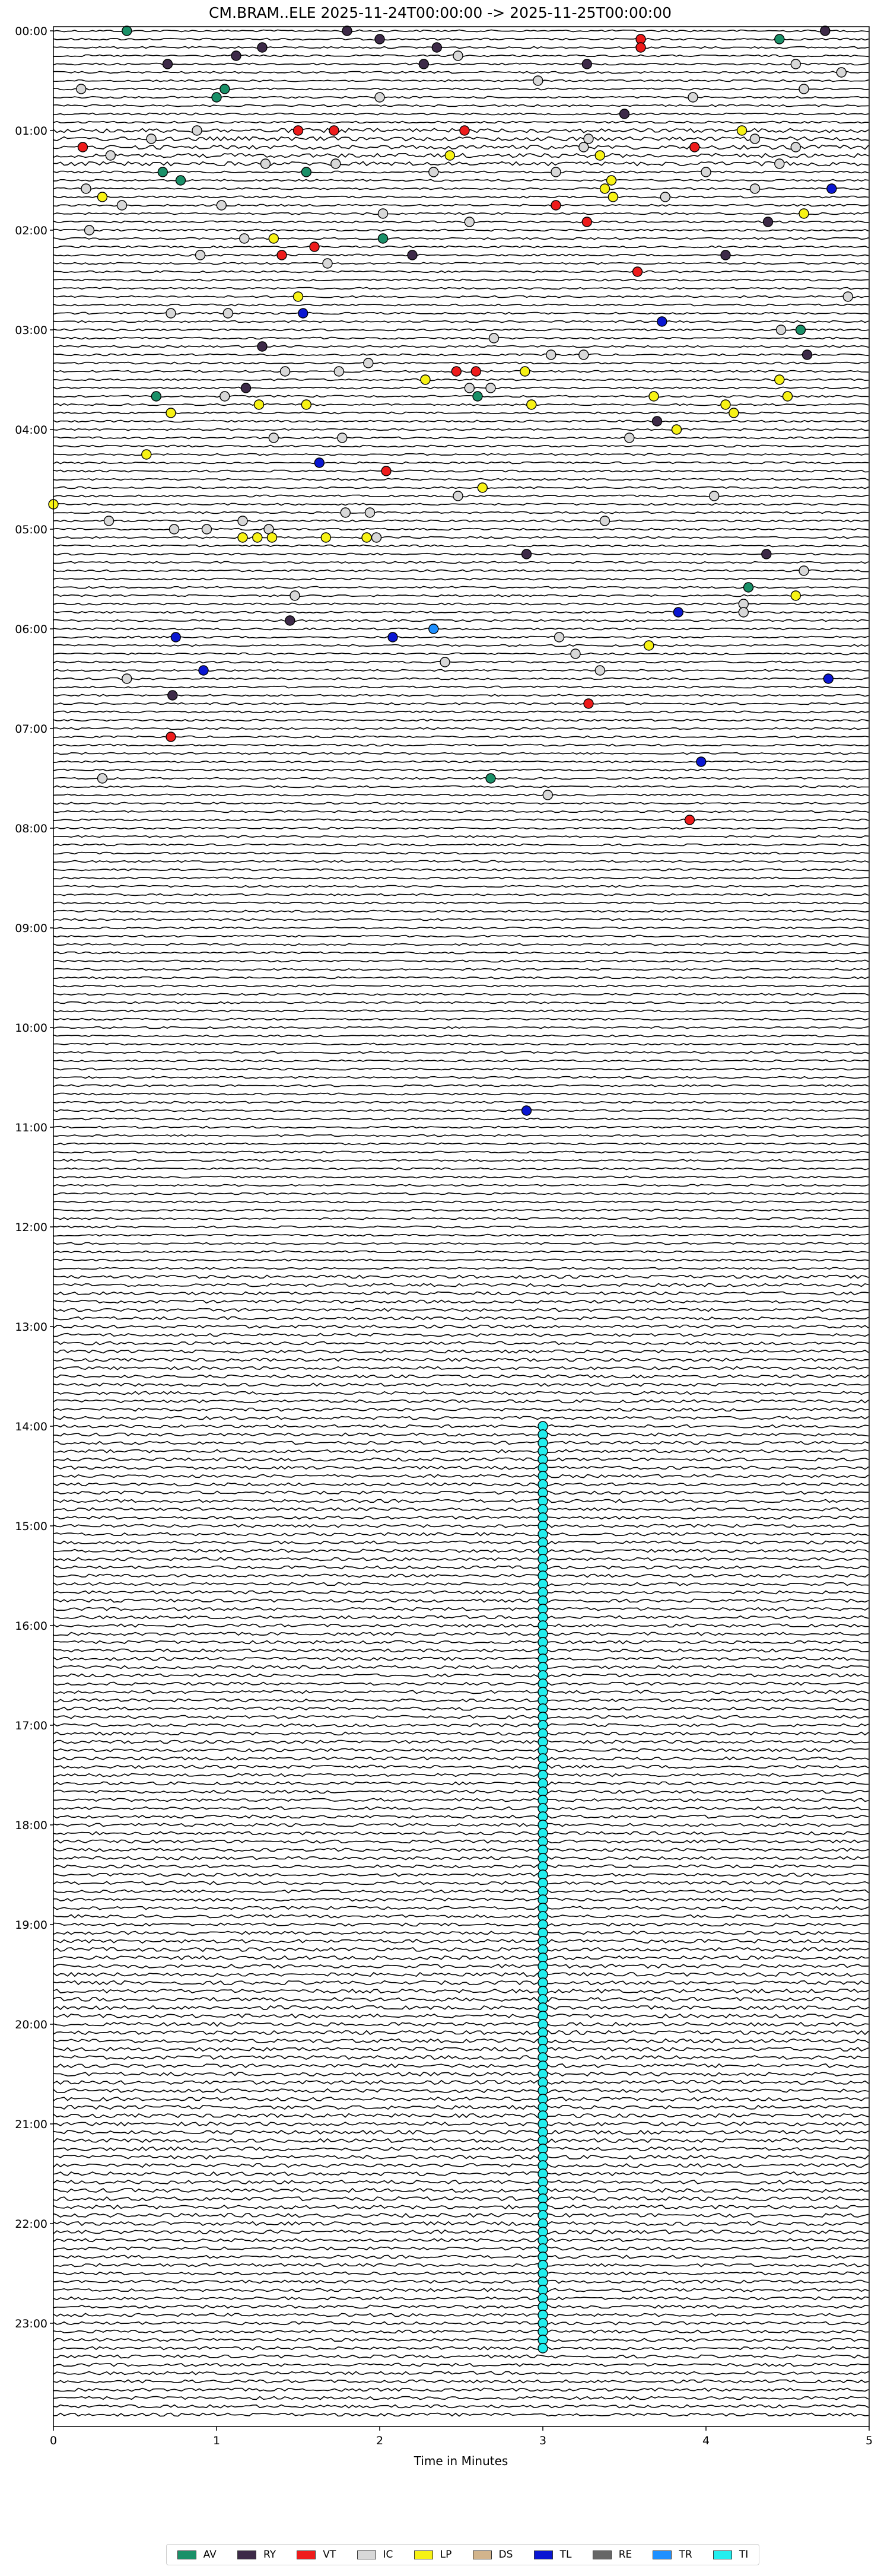 The image size is (881, 2576). I want to click on legend-label: TI, so click(744, 2555).